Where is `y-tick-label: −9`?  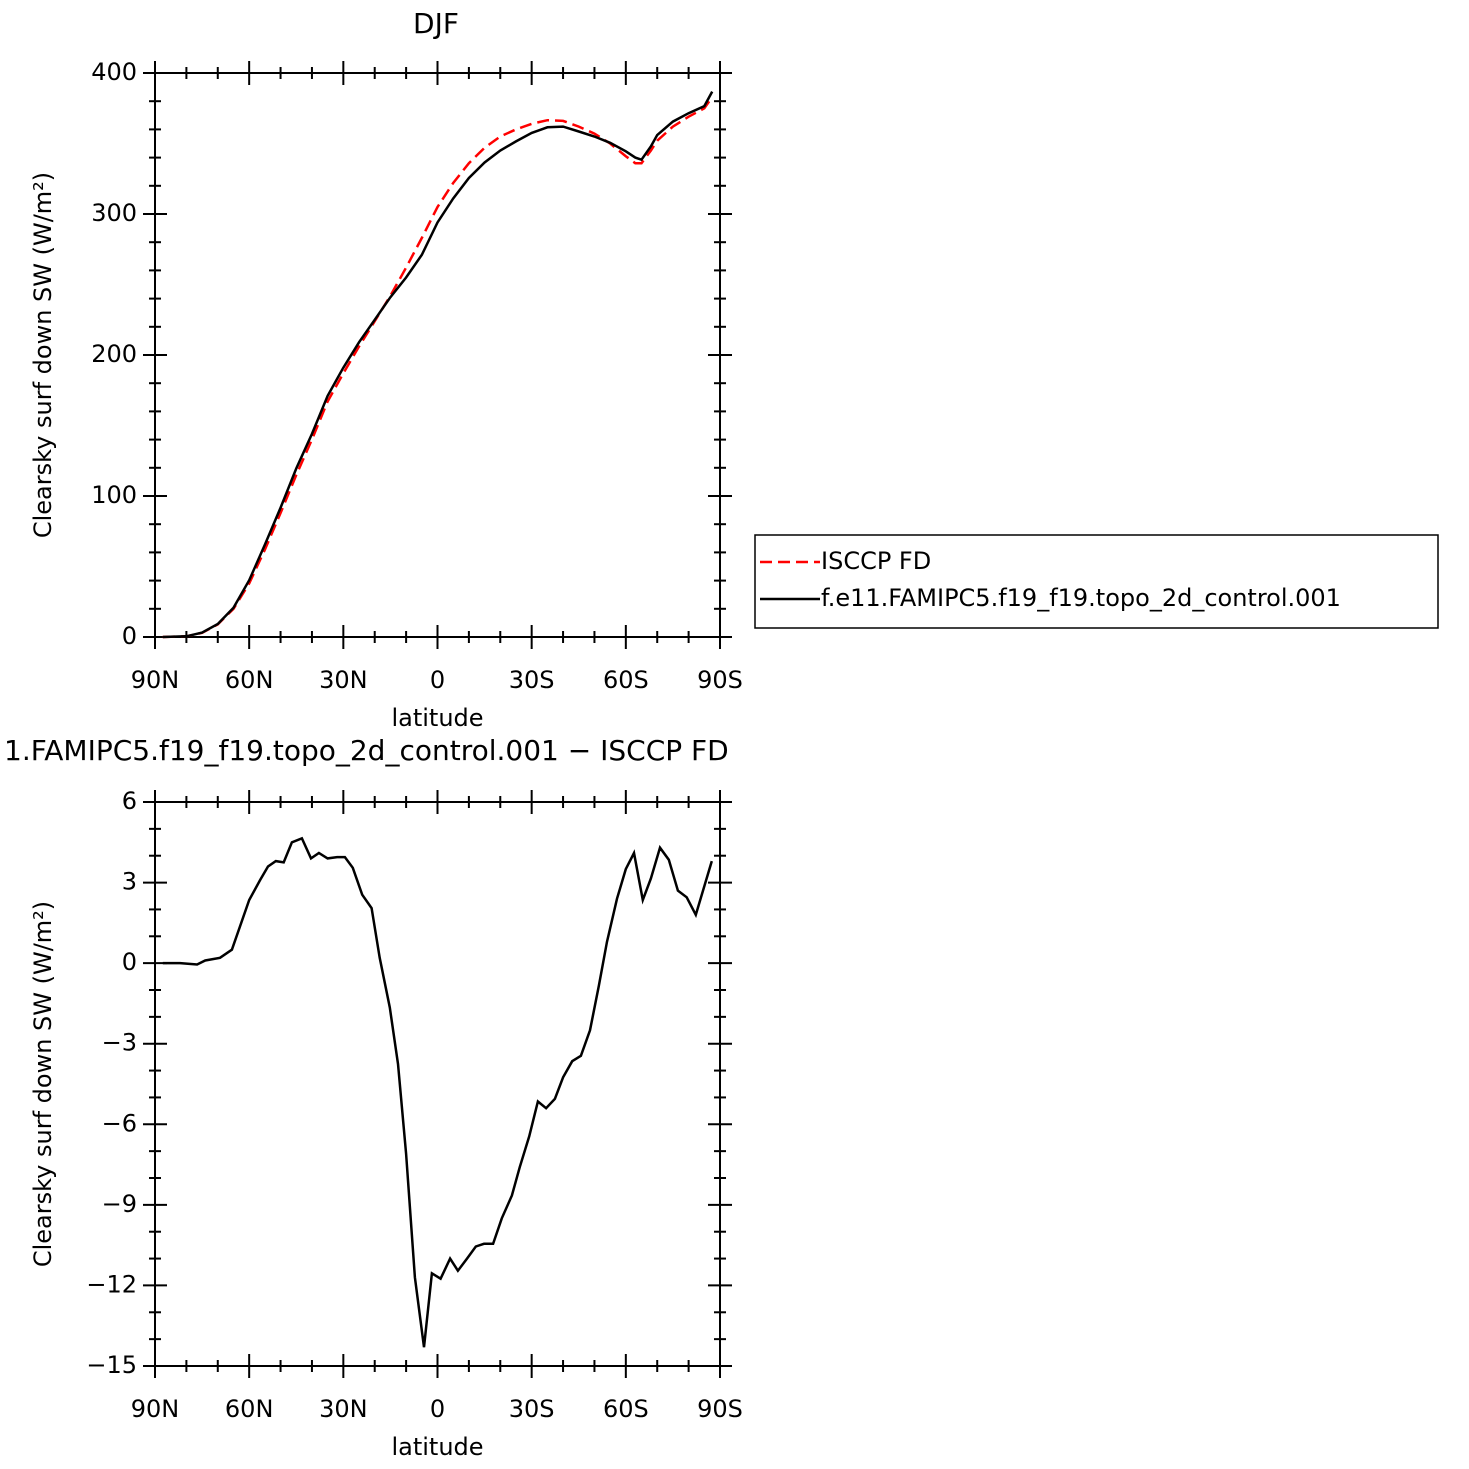 y-tick-label: −9 is located at coordinates (119, 1204).